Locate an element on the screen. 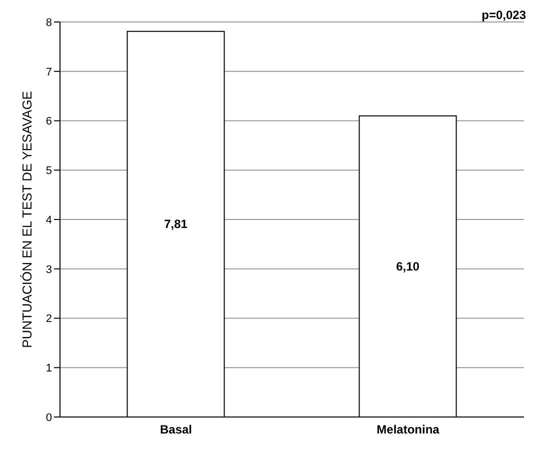 This screenshot has width=534, height=453. y-tick-label: 1 is located at coordinates (49, 368).